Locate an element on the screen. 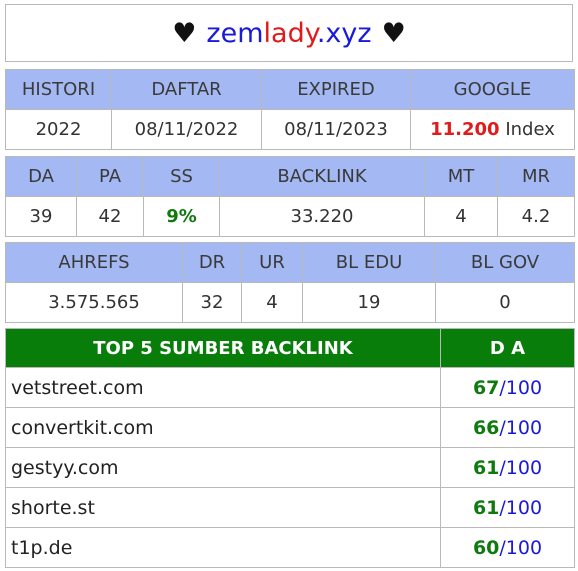  value-ss: 9% is located at coordinates (181, 216).